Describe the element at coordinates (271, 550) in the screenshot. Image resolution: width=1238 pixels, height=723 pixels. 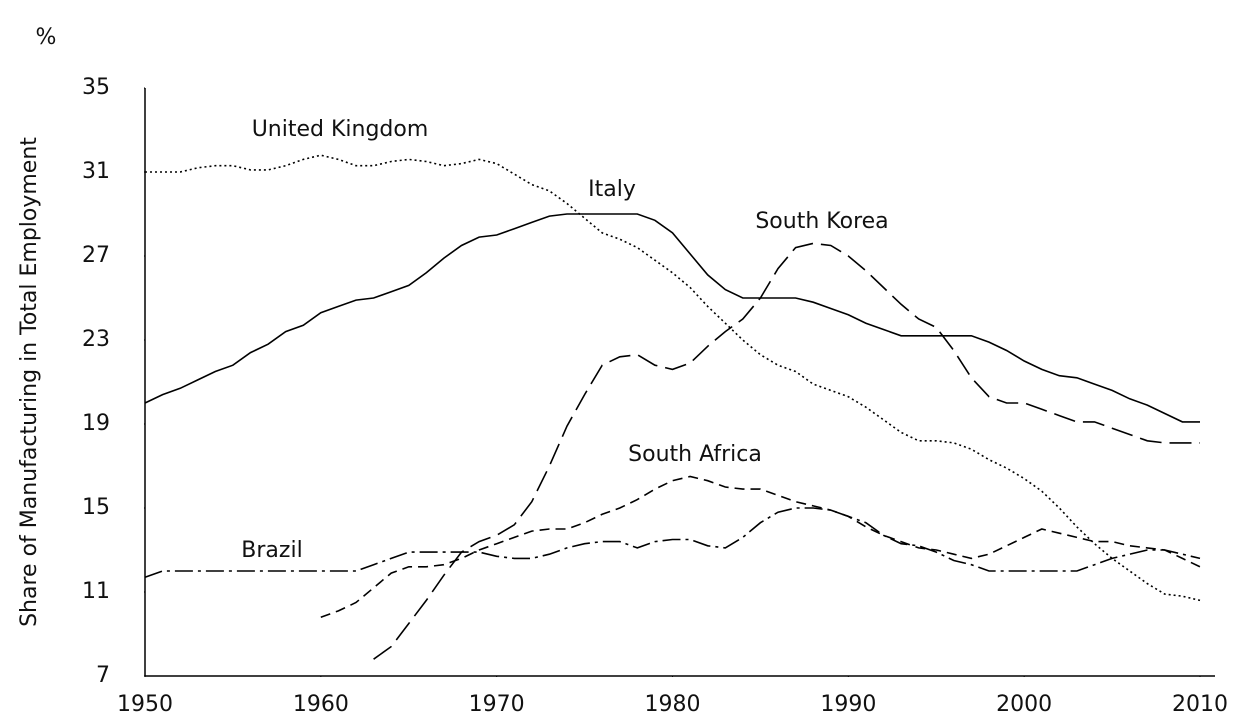
I see `series-label: Brazil` at that location.